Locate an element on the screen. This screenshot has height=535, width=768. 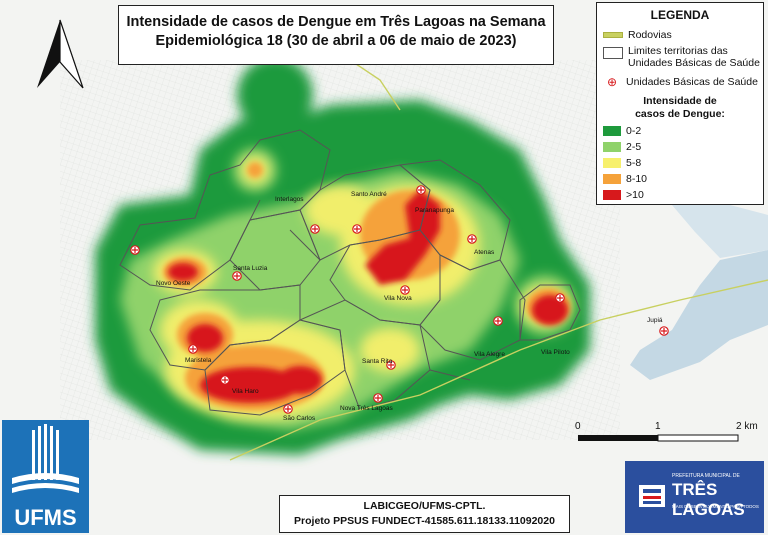
legend-ubs: ⊕ Unidades Básicas de Saúde is located at coordinates (680, 82).